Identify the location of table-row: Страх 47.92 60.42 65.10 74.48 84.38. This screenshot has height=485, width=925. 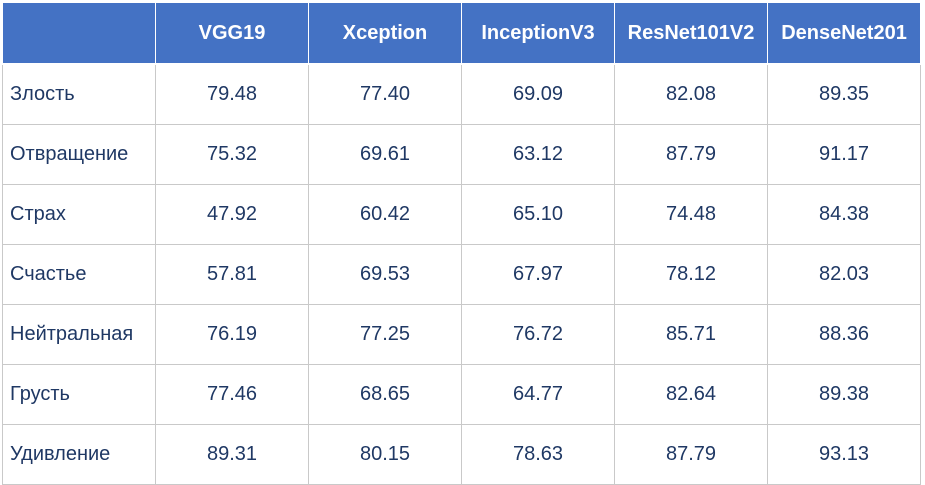
(461, 214).